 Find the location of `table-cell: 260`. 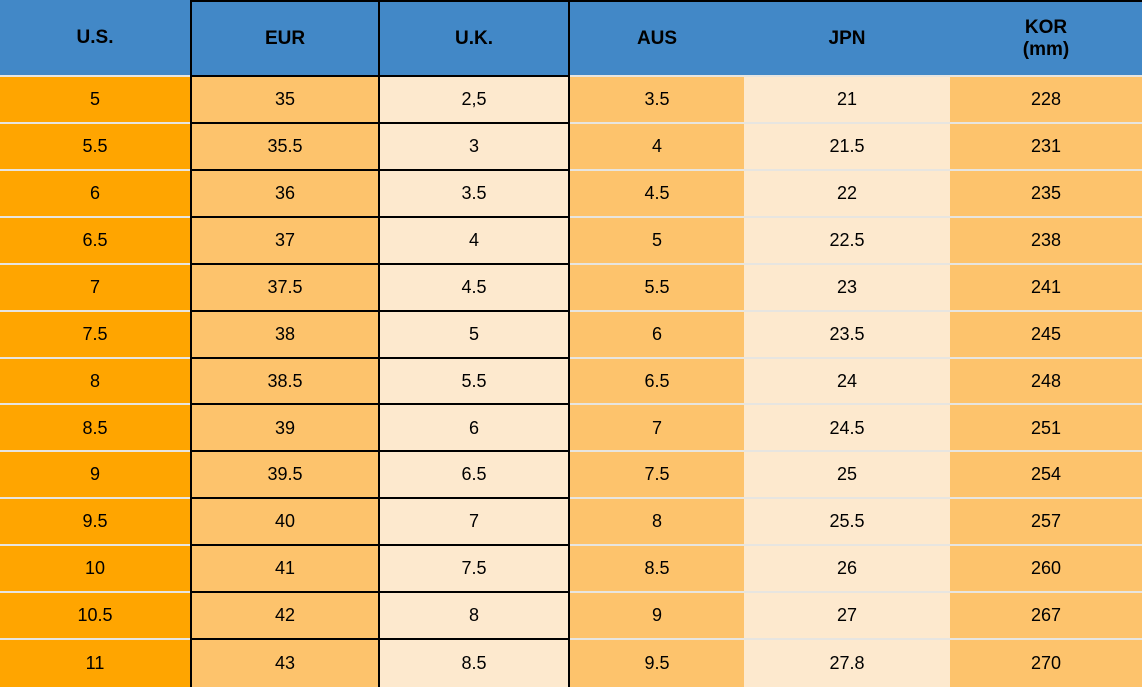

table-cell: 260 is located at coordinates (1046, 570).